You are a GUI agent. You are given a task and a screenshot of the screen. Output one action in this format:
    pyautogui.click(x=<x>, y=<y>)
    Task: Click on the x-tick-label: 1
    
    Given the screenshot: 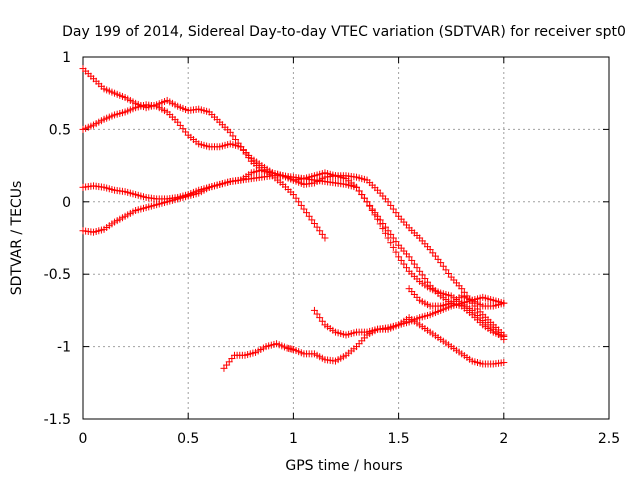 What is the action you would take?
    pyautogui.click(x=293, y=439)
    